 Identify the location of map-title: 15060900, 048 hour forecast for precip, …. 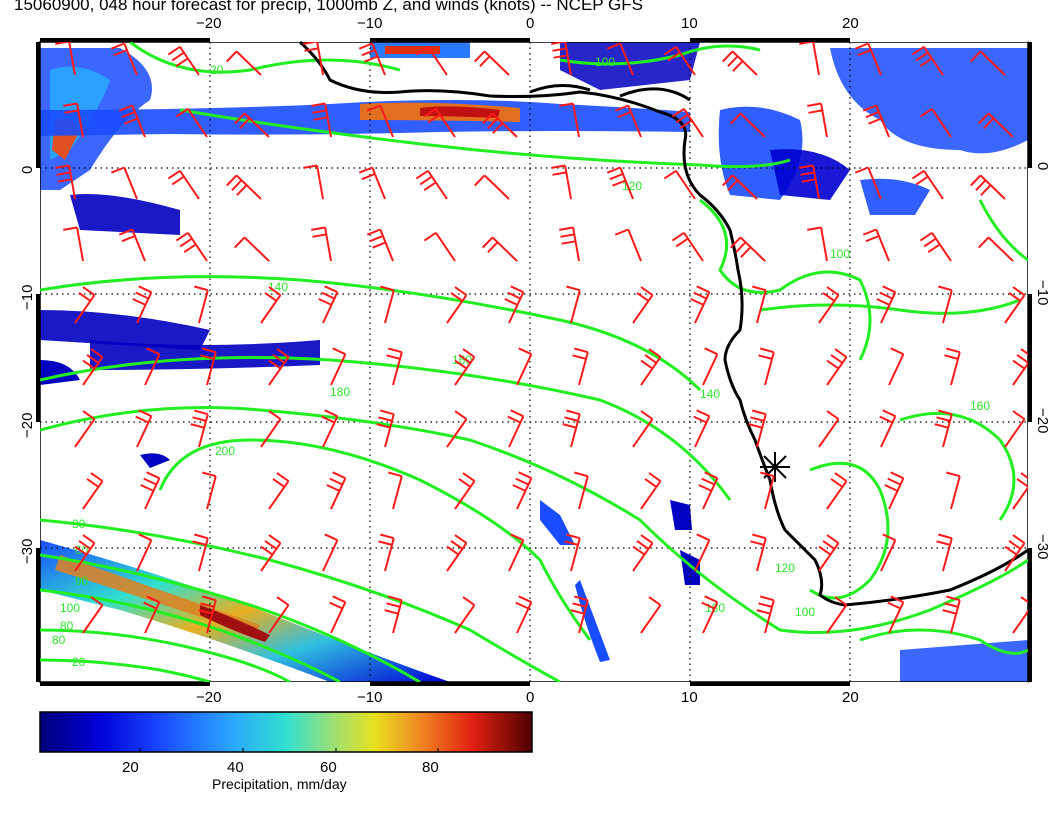
(328, 7).